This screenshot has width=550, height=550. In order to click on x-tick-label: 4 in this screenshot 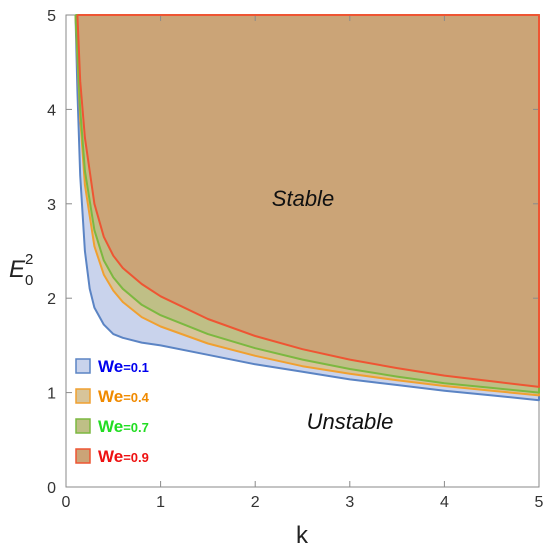, I will do `click(444, 502)`.